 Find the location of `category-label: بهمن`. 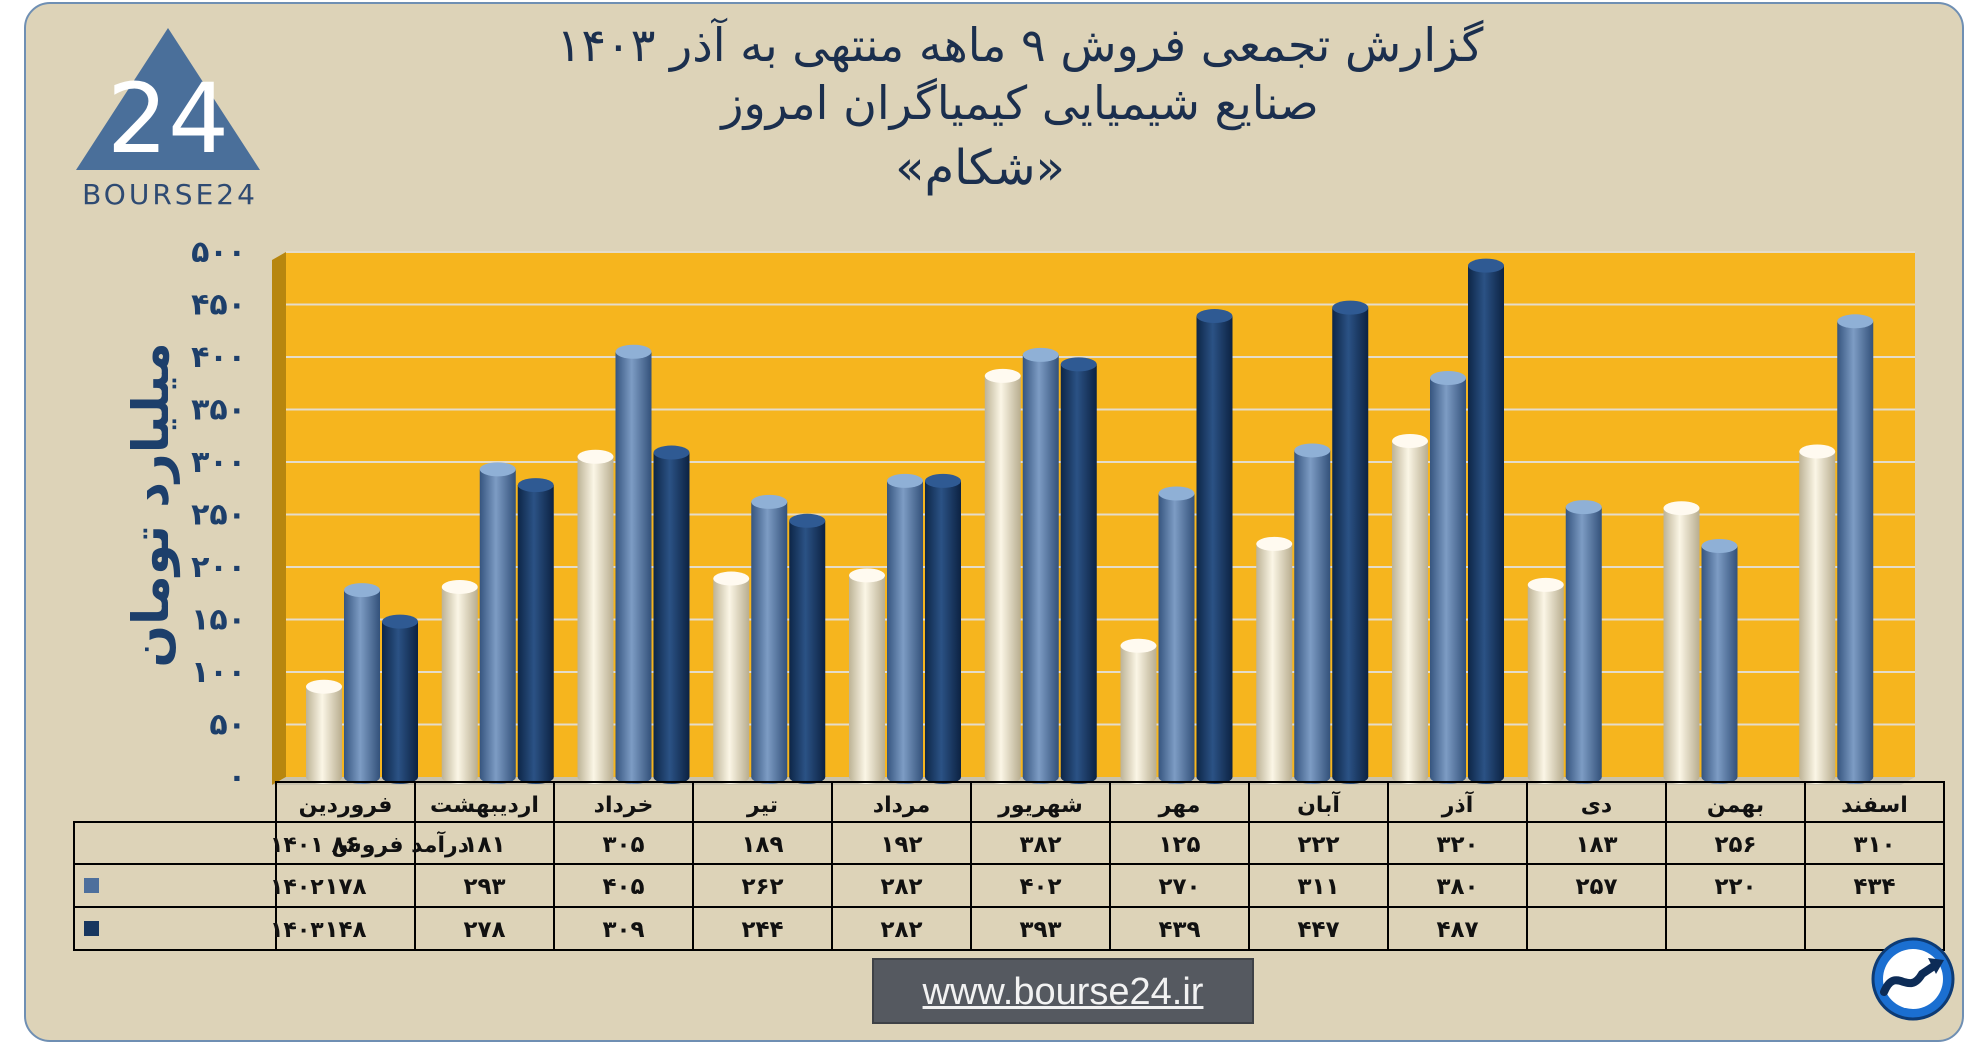

category-label: بهمن is located at coordinates (1735, 805).